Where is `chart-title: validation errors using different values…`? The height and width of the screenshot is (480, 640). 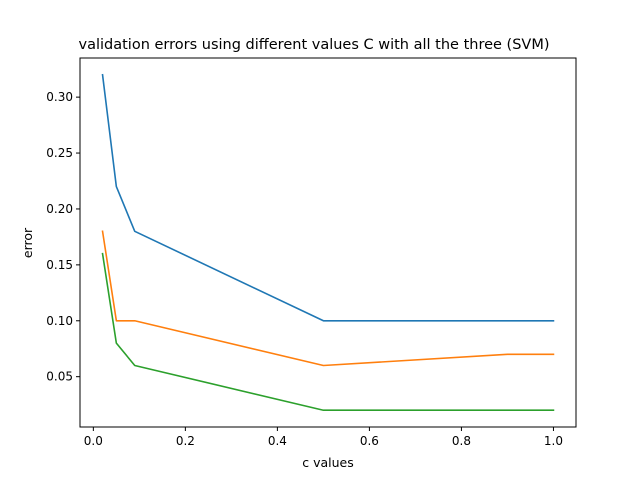
chart-title: validation errors using different values… is located at coordinates (314, 45).